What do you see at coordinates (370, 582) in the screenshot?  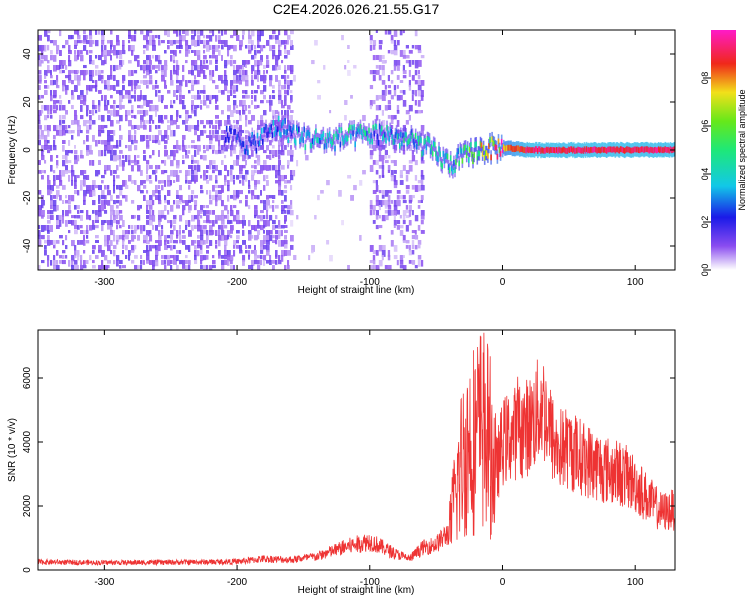 I see `snr-x-tick-label: -100` at bounding box center [370, 582].